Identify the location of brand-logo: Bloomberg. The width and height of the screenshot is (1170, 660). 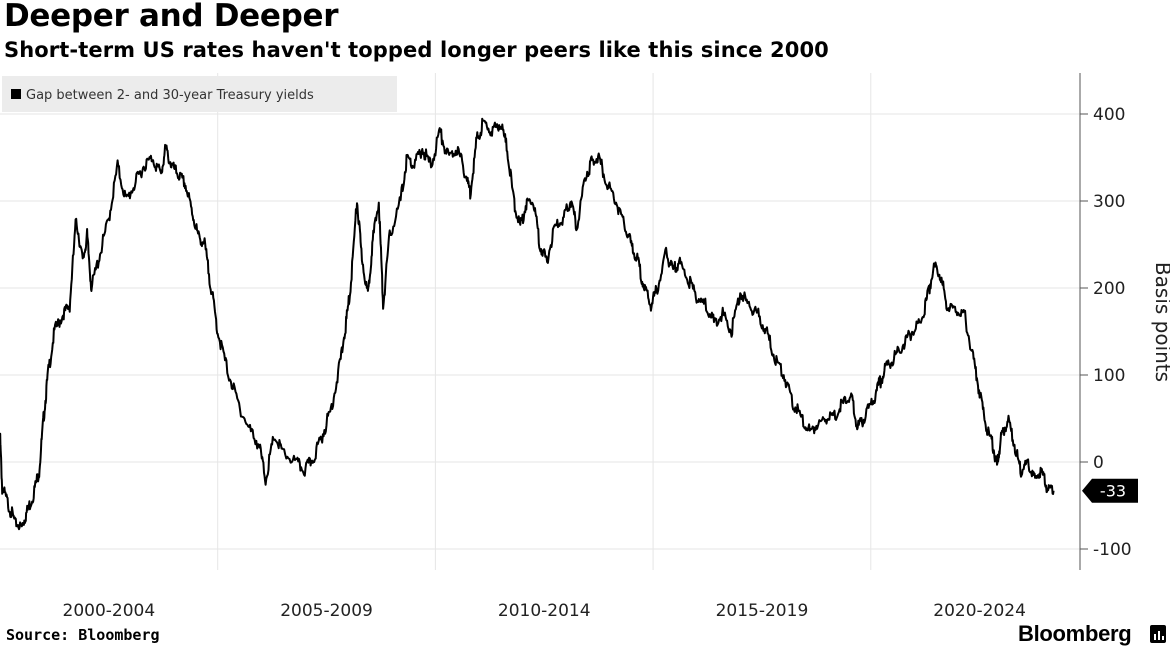
(1075, 633).